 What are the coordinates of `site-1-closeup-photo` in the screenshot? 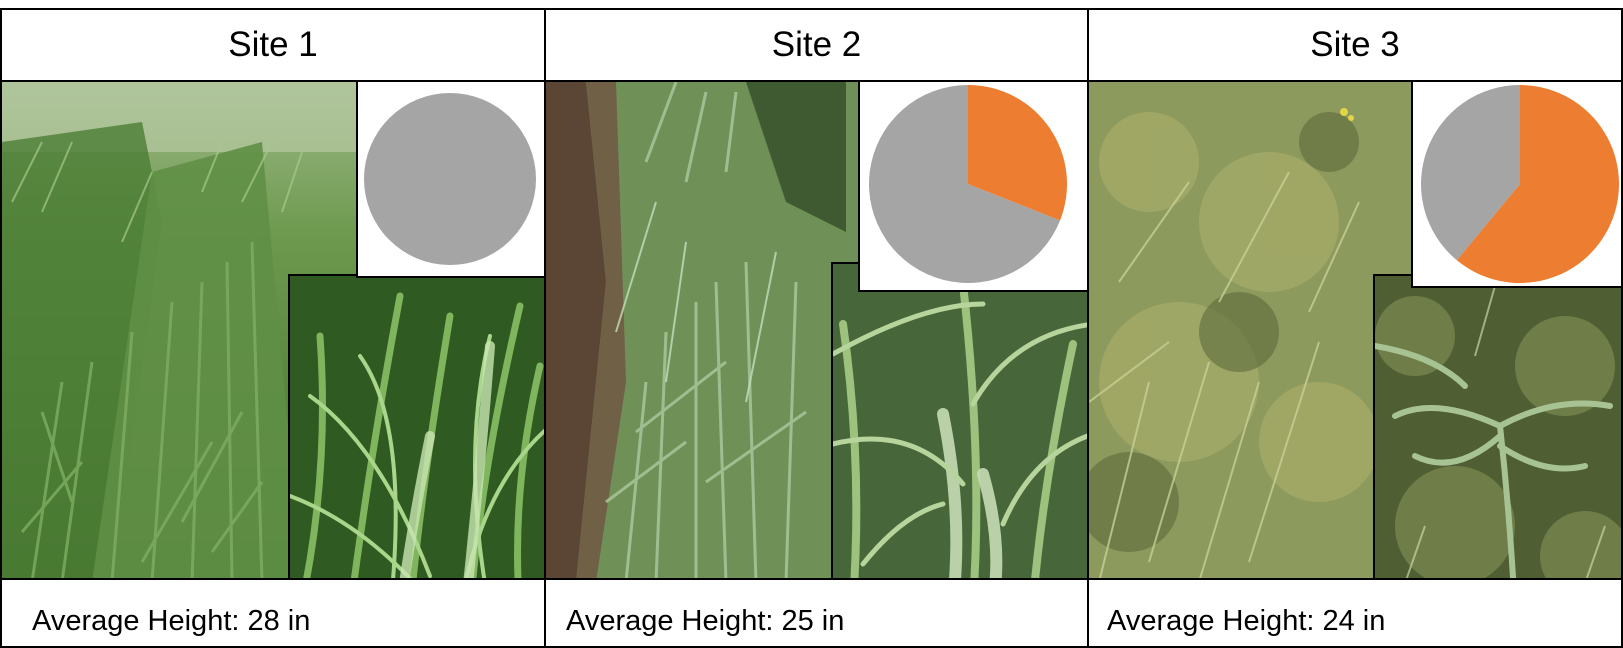 It's located at (416, 442).